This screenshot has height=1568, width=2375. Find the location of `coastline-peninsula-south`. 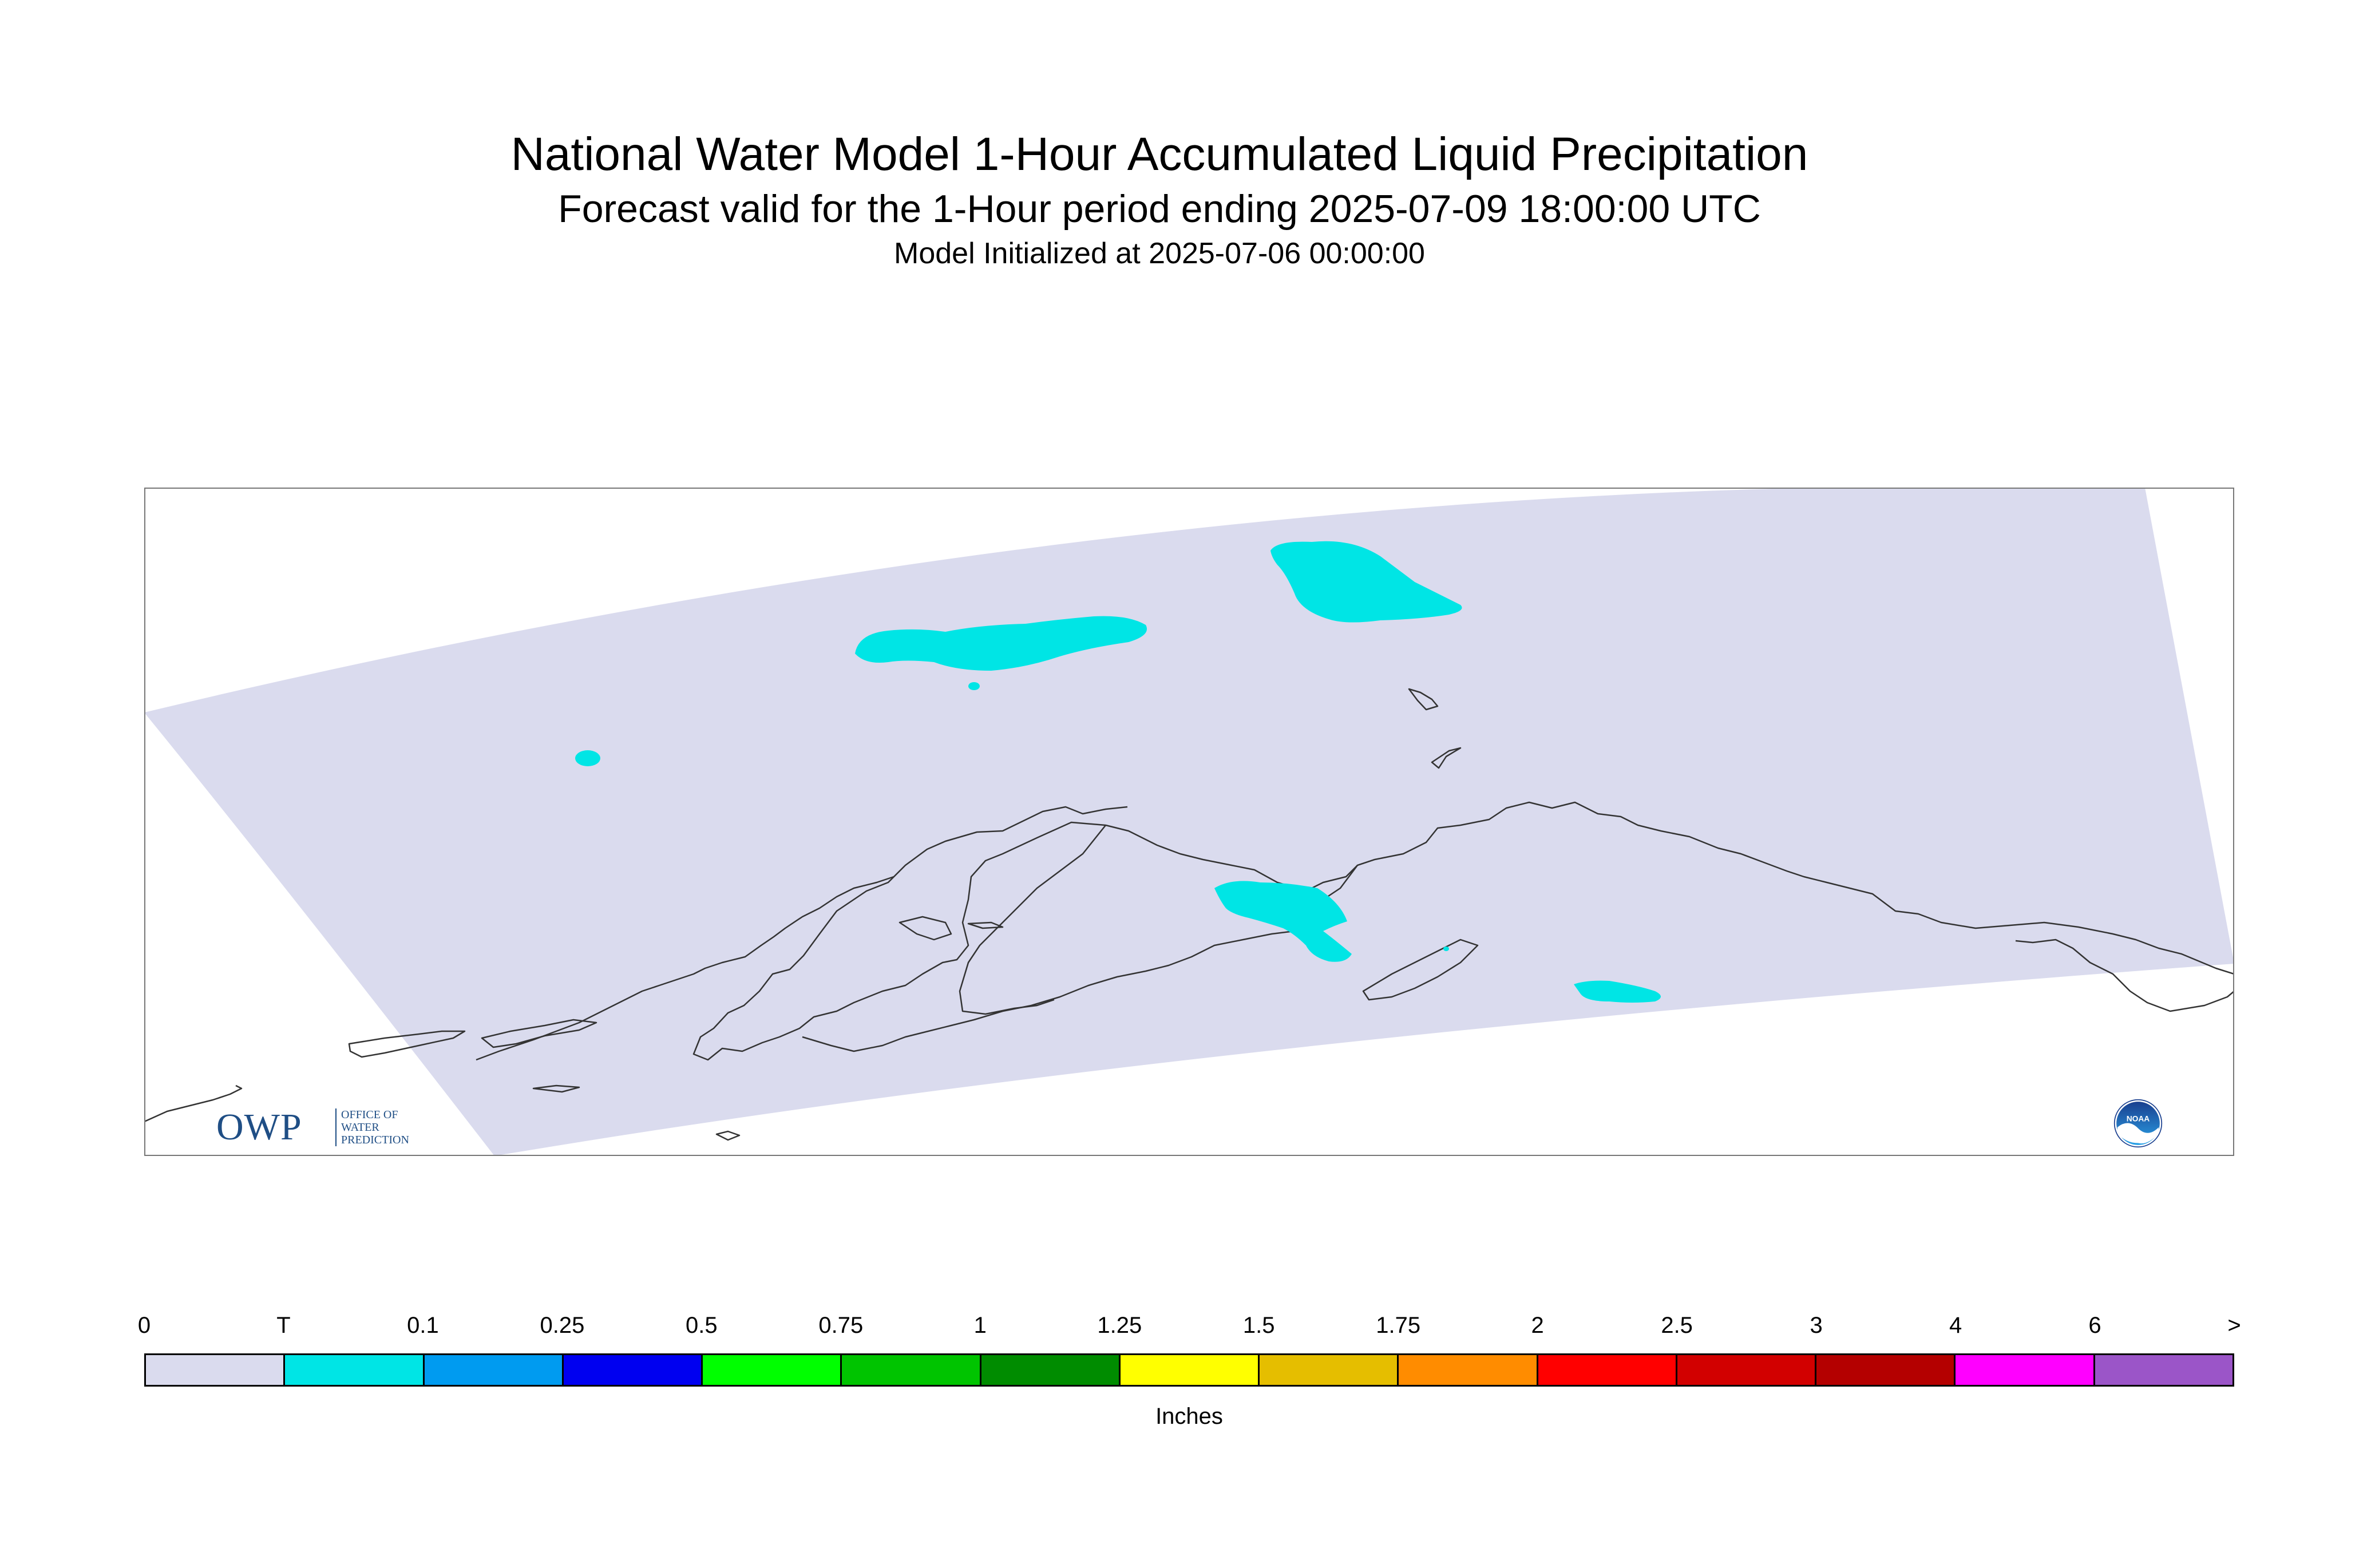

coastline-peninsula-south is located at coordinates (1048, 991).